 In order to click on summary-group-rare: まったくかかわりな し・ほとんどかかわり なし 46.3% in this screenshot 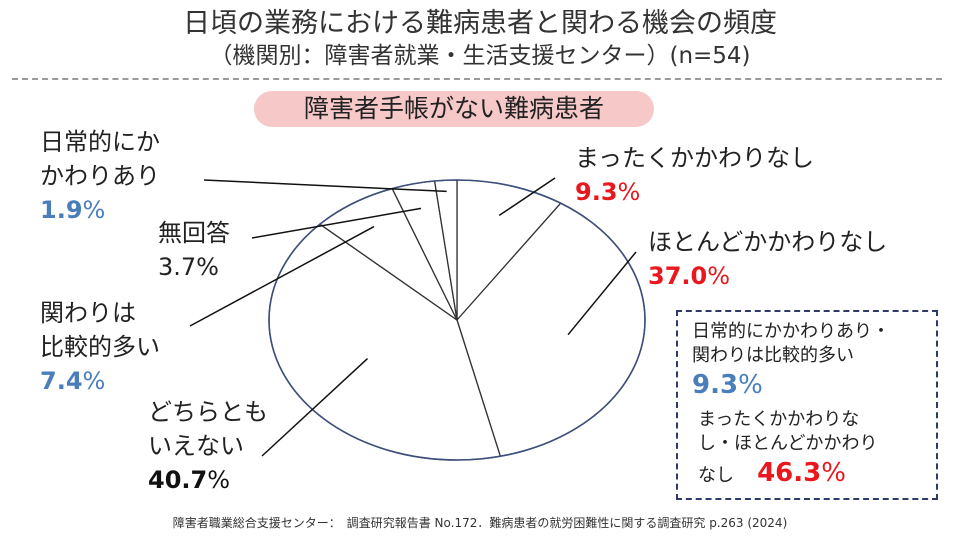, I will do `click(787, 449)`.